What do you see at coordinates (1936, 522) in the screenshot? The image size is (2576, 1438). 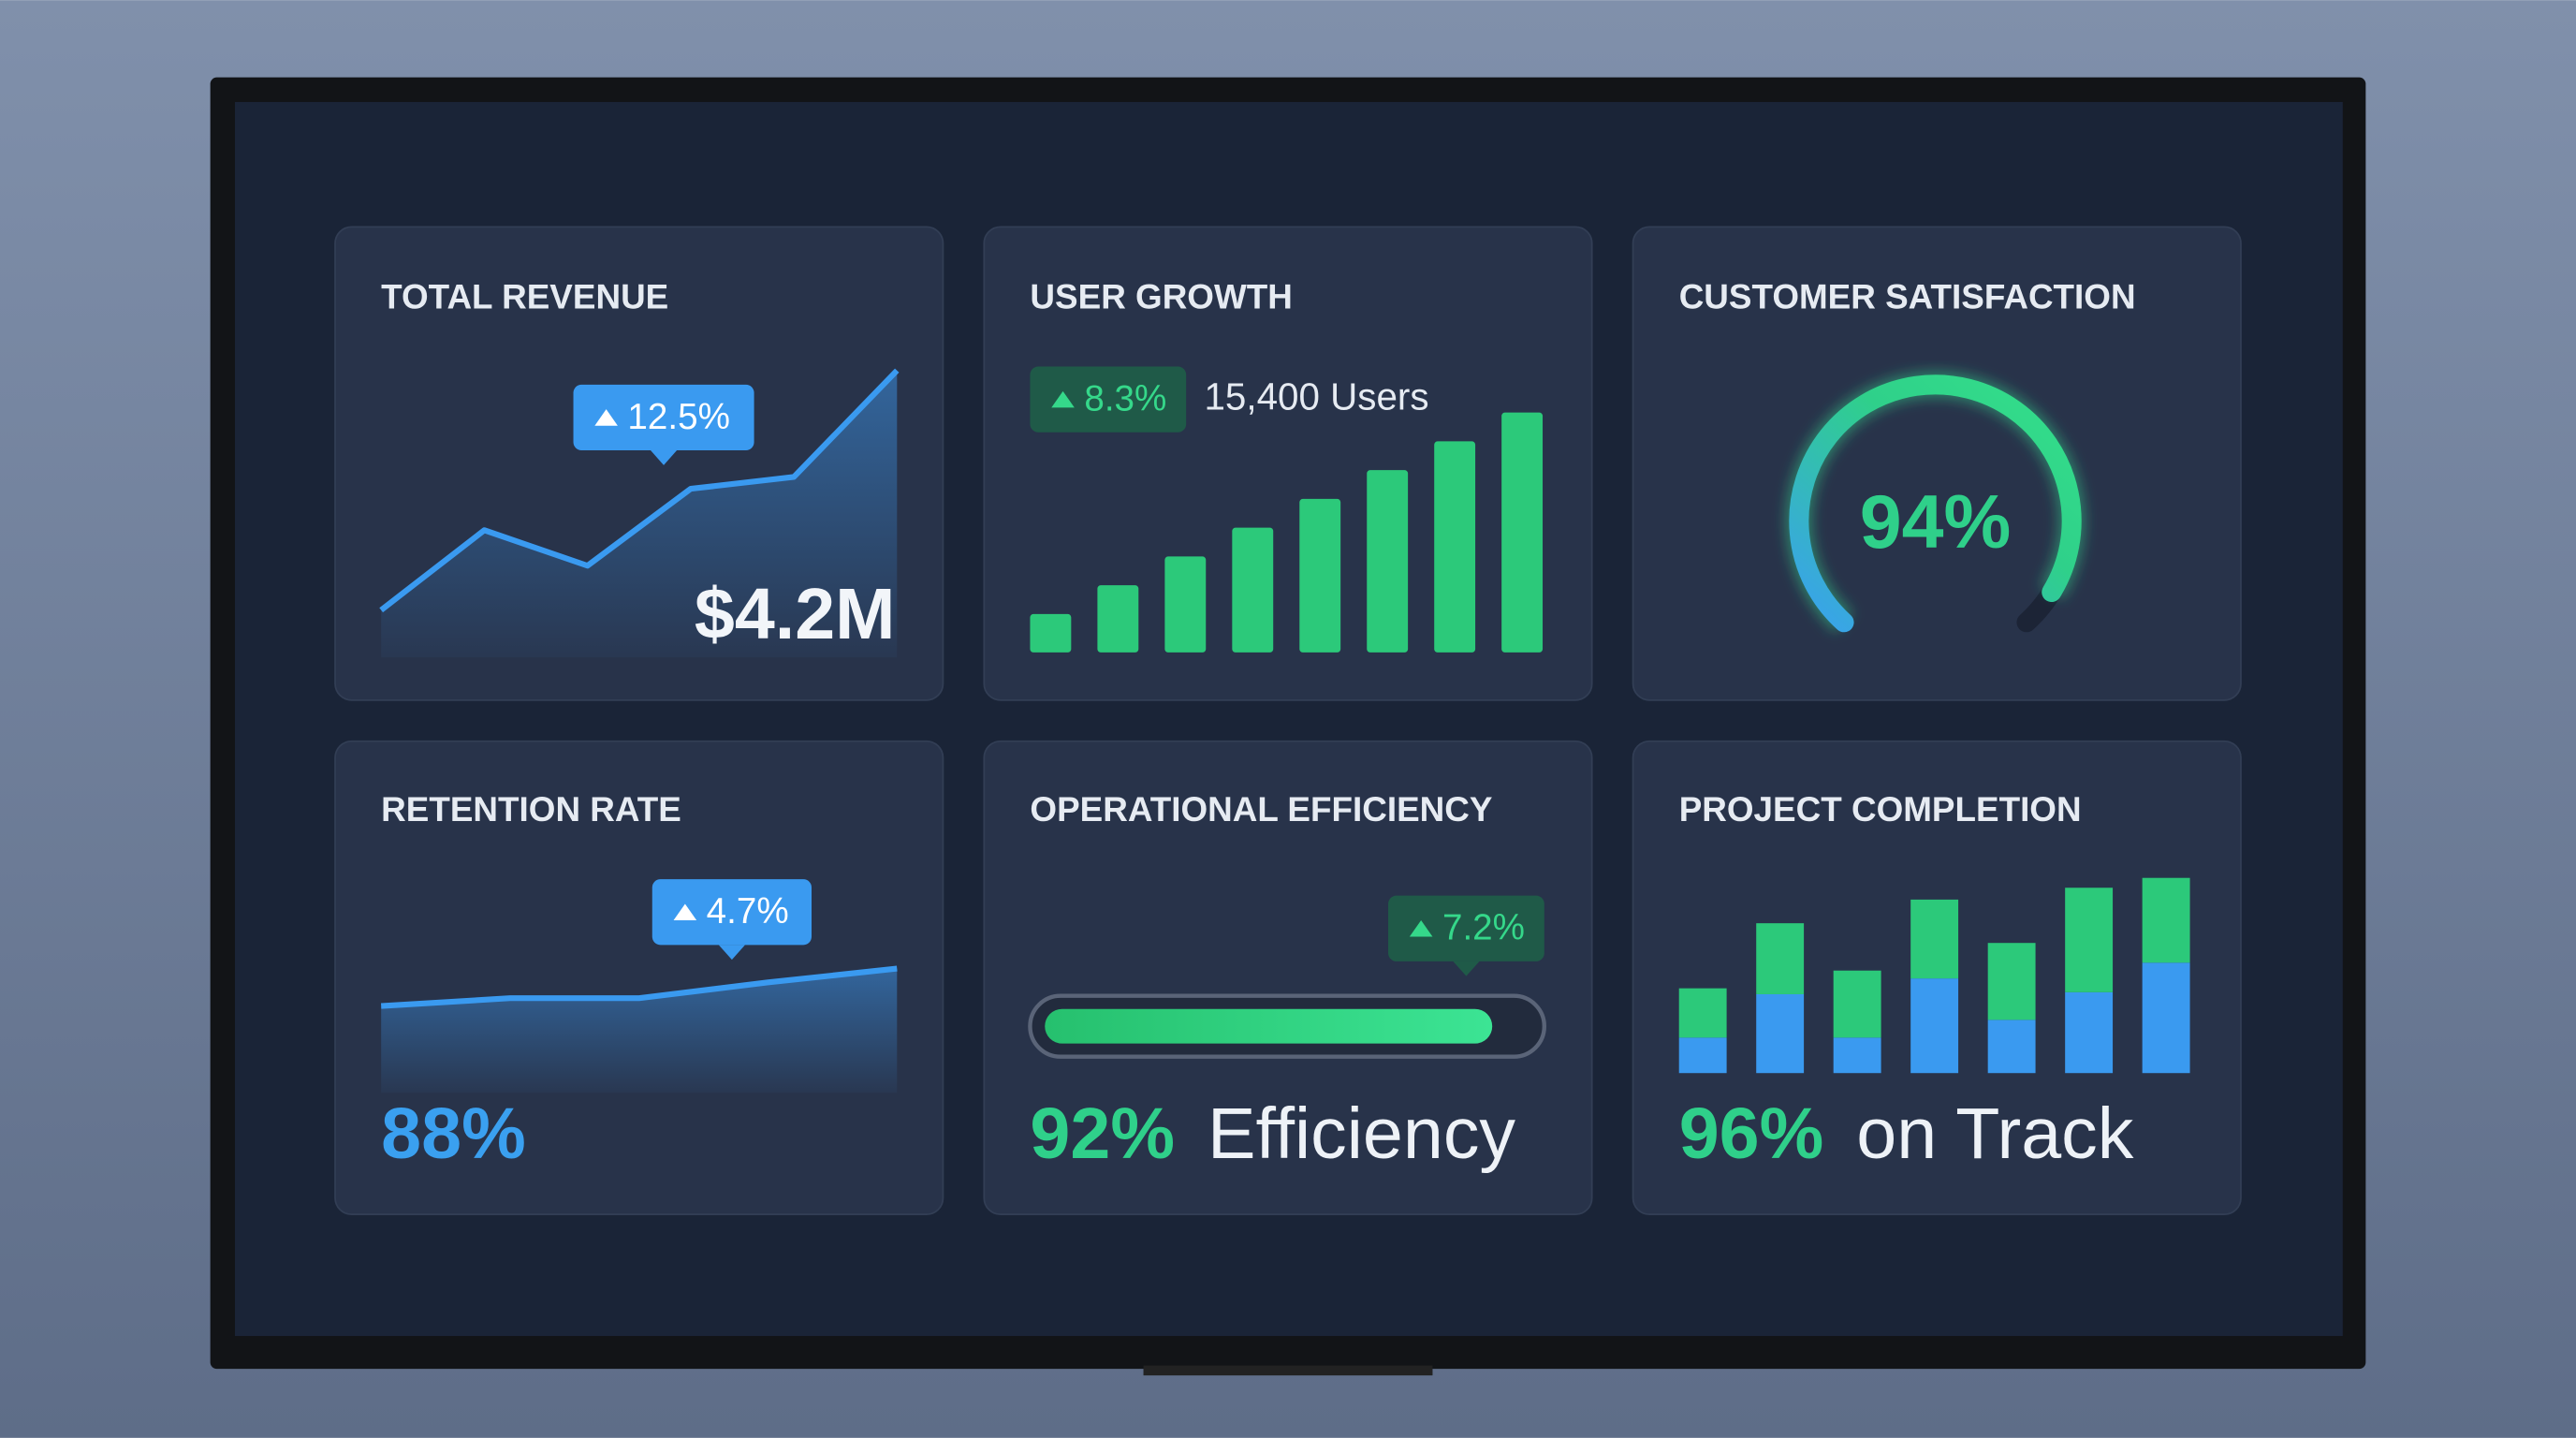 I see `gauge-label: 94%` at bounding box center [1936, 522].